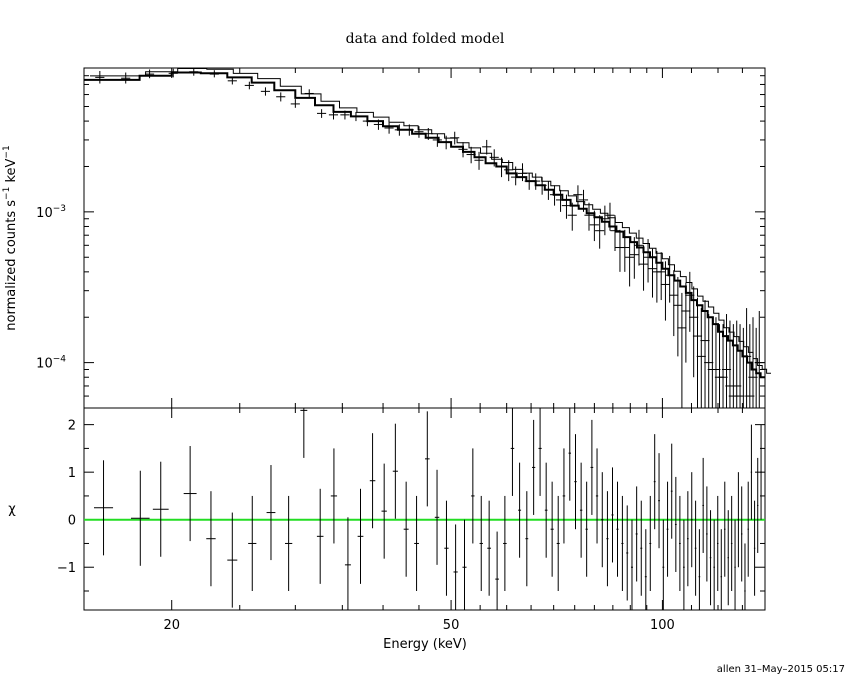 This screenshot has height=680, width=850. I want to click on x-tick-label: 100, so click(662, 625).